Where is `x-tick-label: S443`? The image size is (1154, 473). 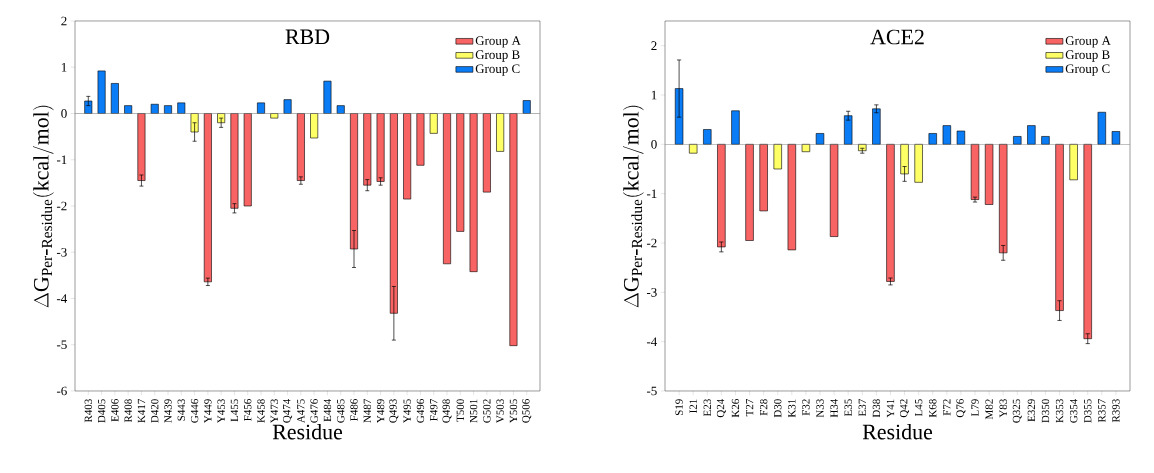
x-tick-label: S443 is located at coordinates (181, 410).